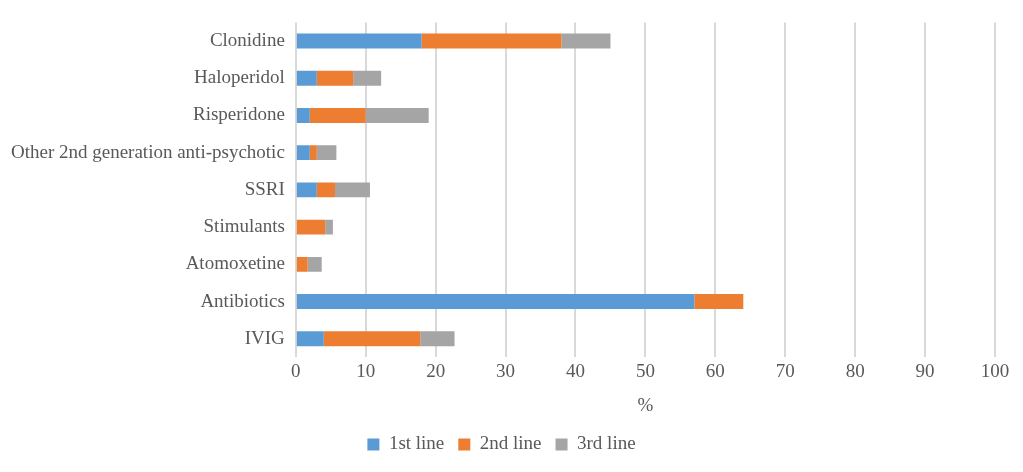 Image resolution: width=1023 pixels, height=472 pixels. Describe the element at coordinates (265, 337) in the screenshot. I see `y-tick-label: IVIG` at that location.